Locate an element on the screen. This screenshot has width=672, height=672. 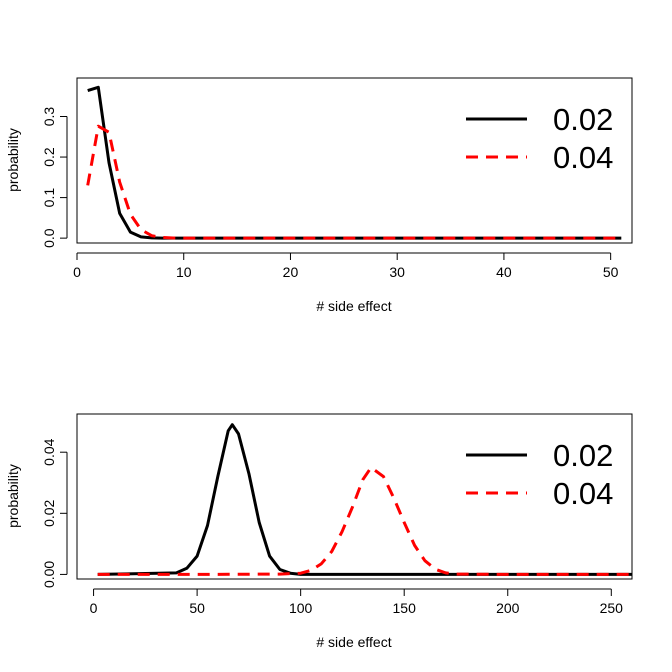
y-tick-label: 0.00 is located at coordinates (49, 574).